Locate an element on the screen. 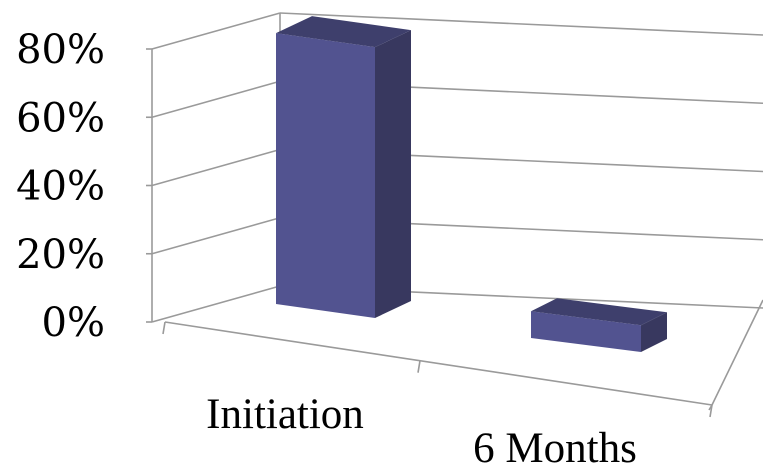 The width and height of the screenshot is (763, 470). bar-0-front is located at coordinates (325, 175).